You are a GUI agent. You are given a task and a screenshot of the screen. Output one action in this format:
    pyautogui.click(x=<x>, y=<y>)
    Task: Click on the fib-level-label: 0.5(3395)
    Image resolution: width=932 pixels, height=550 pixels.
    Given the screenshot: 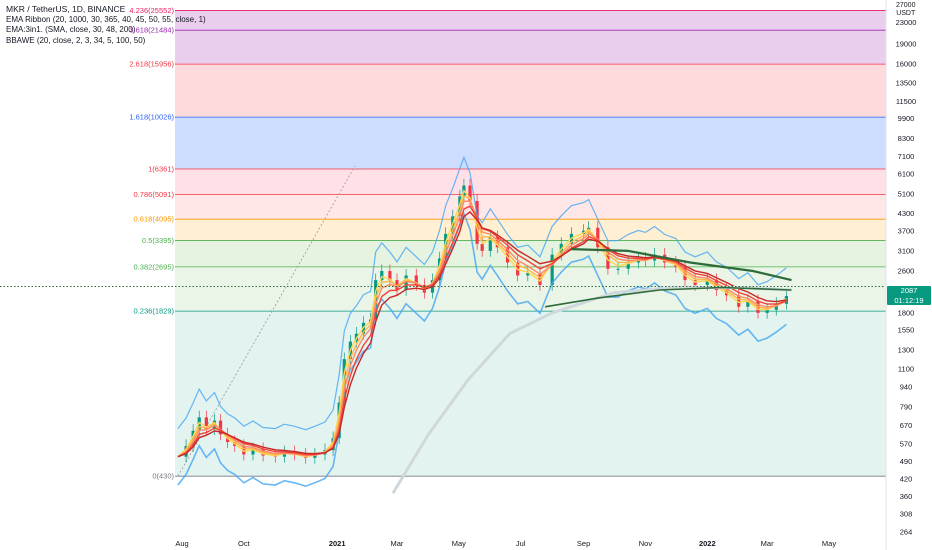 What is the action you would take?
    pyautogui.click(x=158, y=240)
    